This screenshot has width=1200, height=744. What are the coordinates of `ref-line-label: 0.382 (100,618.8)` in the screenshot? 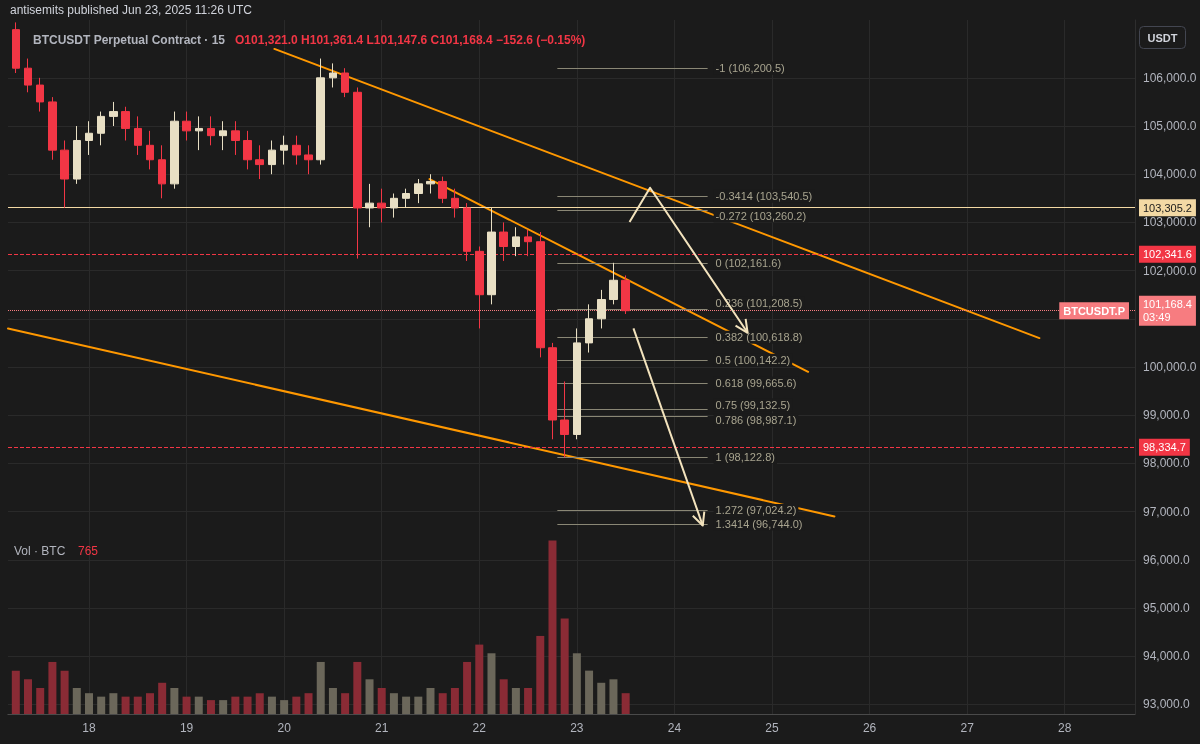 It's located at (759, 337).